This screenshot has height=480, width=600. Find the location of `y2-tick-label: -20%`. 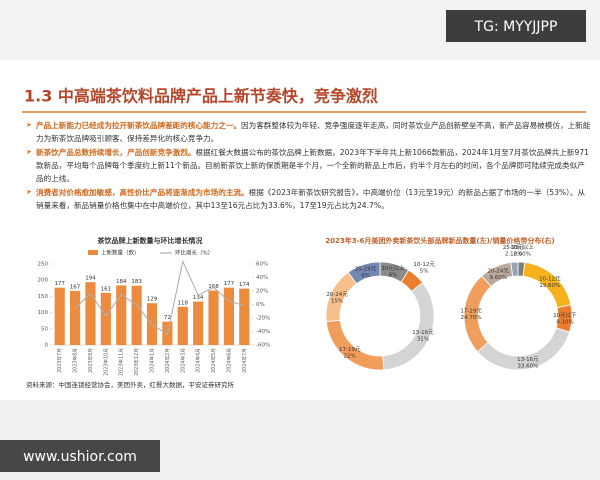

y2-tick-label: -20% is located at coordinates (263, 319).